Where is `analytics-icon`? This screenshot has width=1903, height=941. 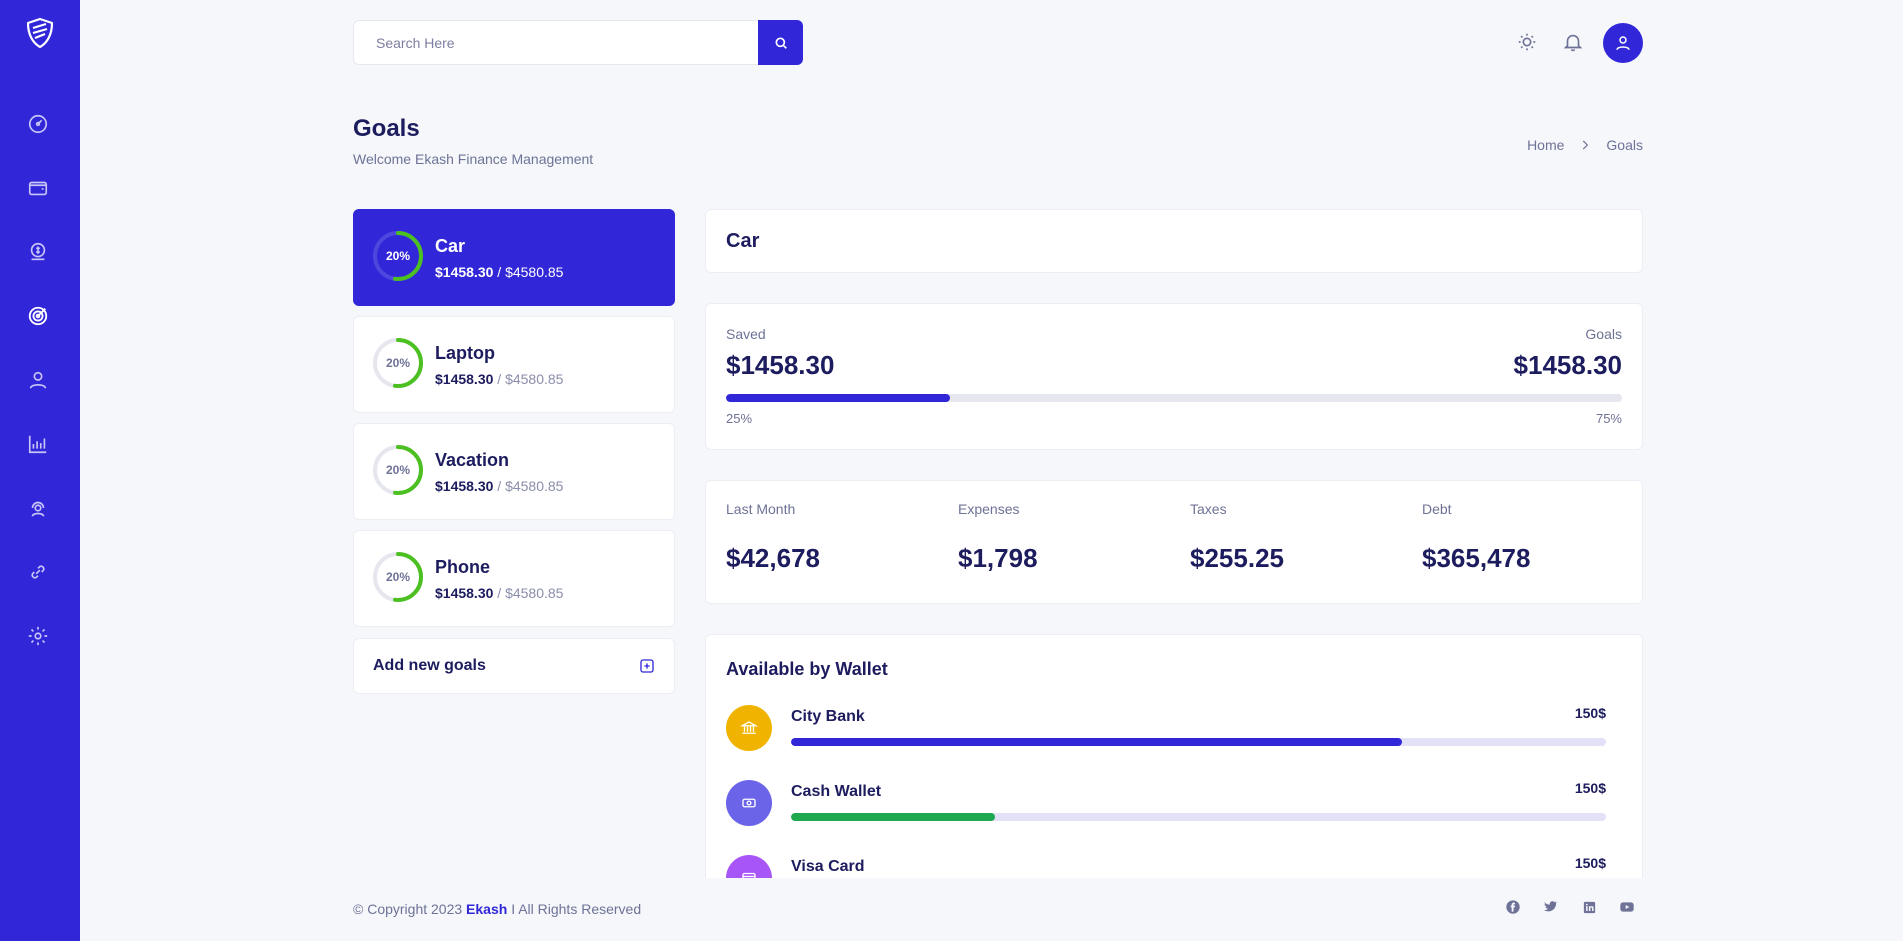 analytics-icon is located at coordinates (38, 444).